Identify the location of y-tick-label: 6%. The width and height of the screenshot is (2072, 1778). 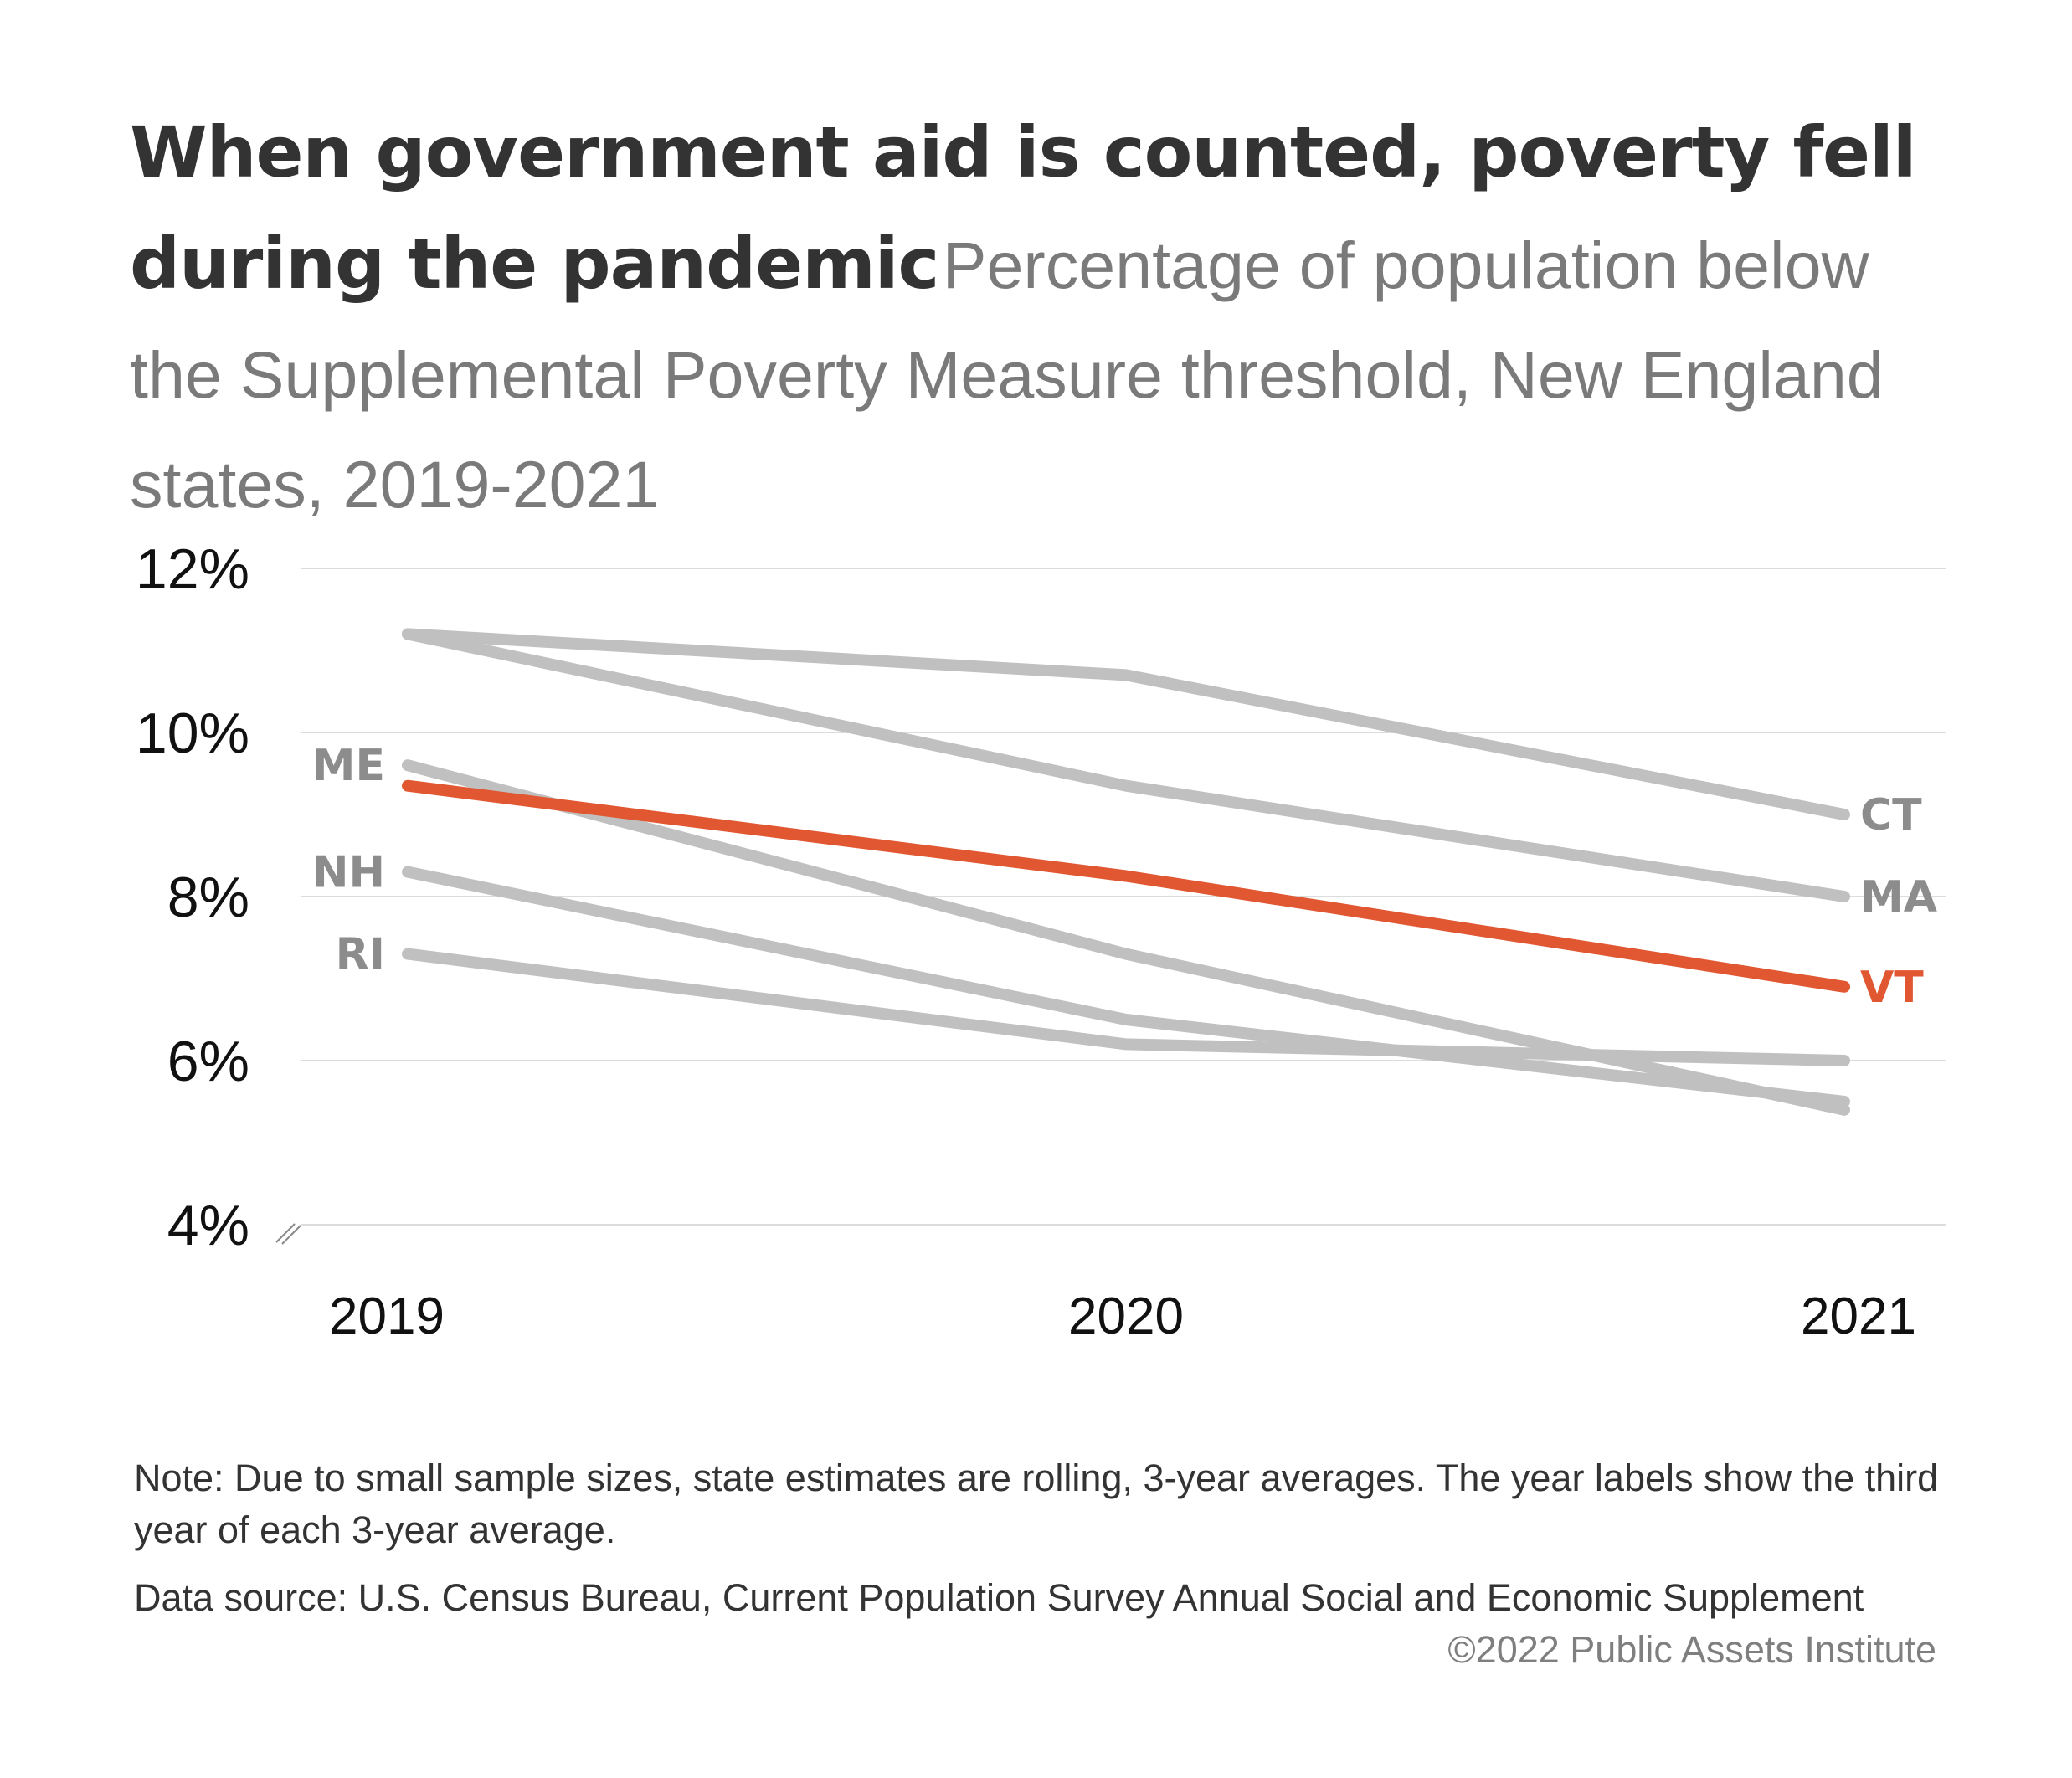
(208, 1061).